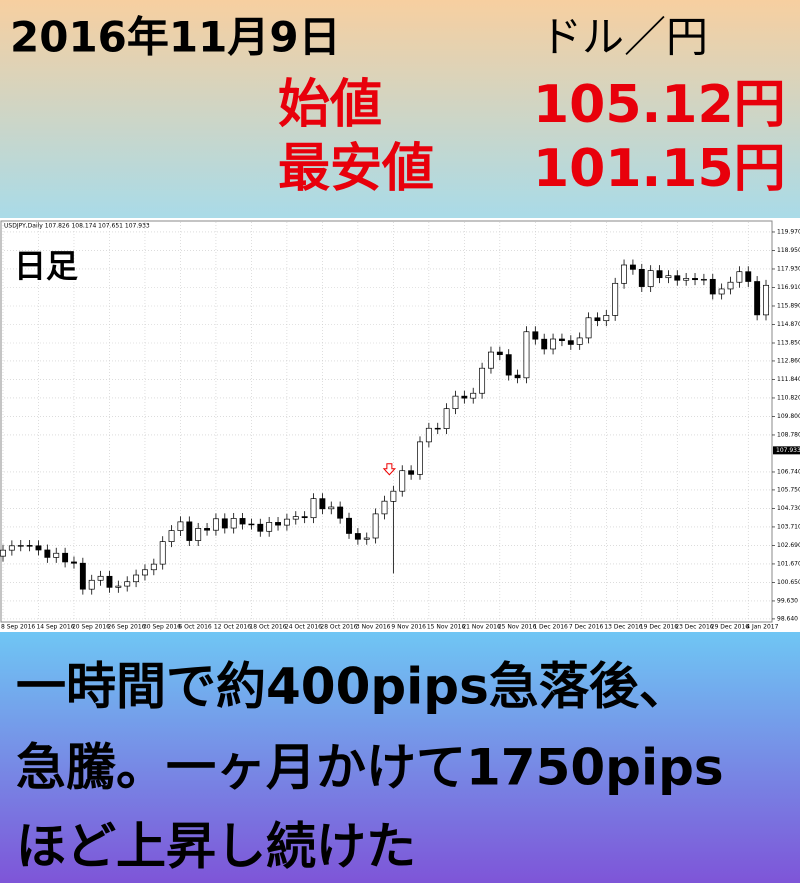 This screenshot has height=883, width=800. What do you see at coordinates (216, 847) in the screenshot?
I see `footer-line: ほど上昇し続けた` at bounding box center [216, 847].